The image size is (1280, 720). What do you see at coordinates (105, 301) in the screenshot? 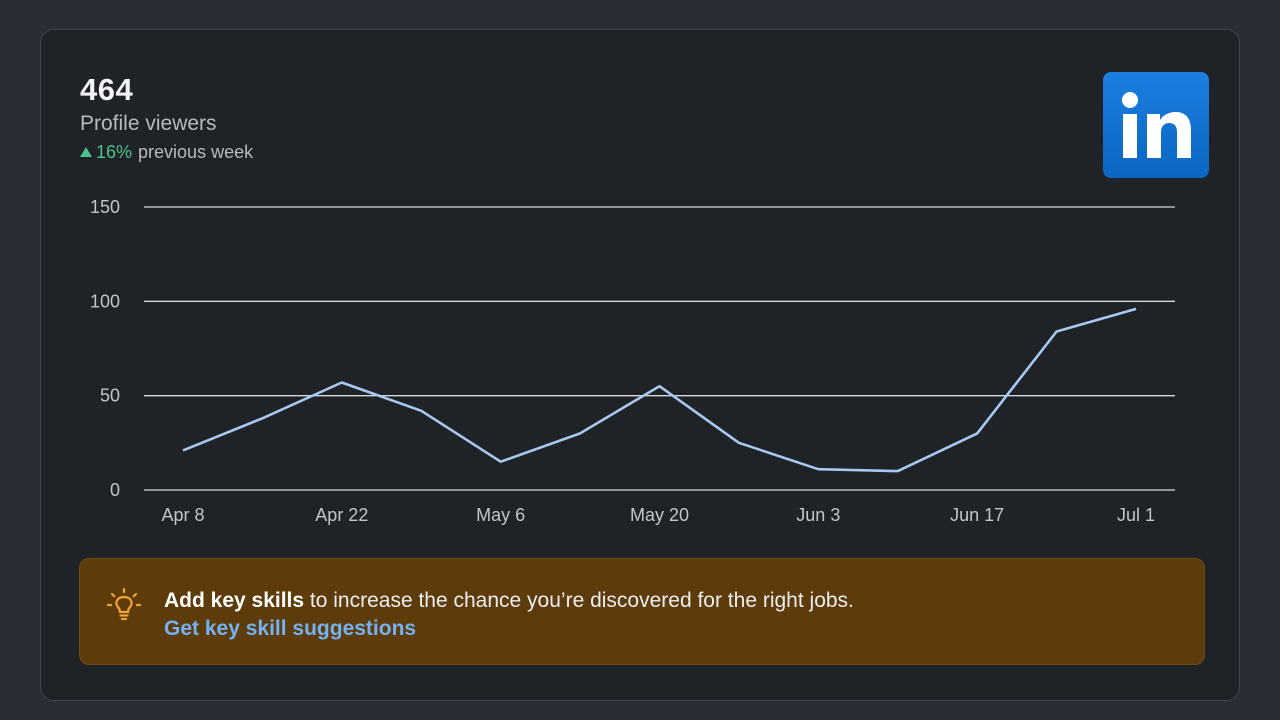
I see `y-tick-label: 100` at bounding box center [105, 301].